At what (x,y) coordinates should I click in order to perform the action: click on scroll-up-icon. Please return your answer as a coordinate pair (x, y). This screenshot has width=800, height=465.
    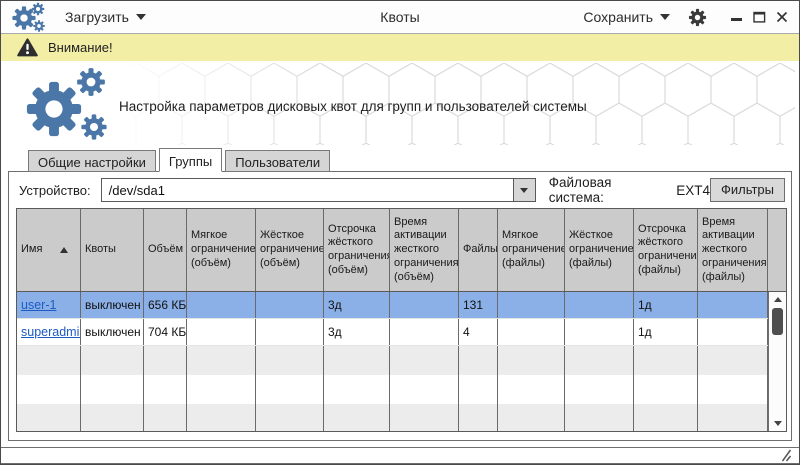
    Looking at the image, I should click on (777, 299).